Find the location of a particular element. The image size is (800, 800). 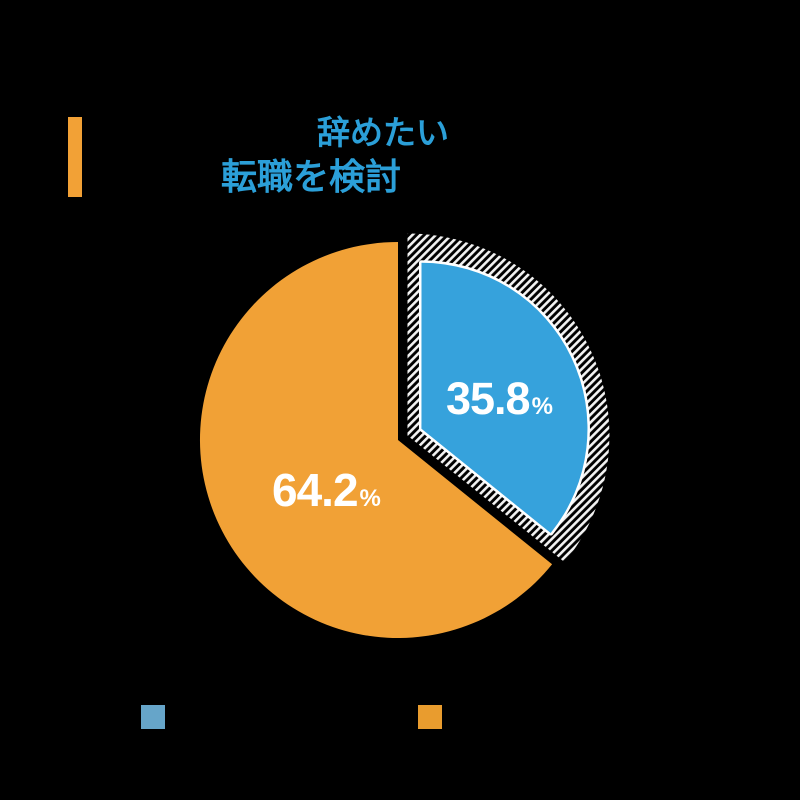

slice-value-label-blue: 35.8% is located at coordinates (499, 398).